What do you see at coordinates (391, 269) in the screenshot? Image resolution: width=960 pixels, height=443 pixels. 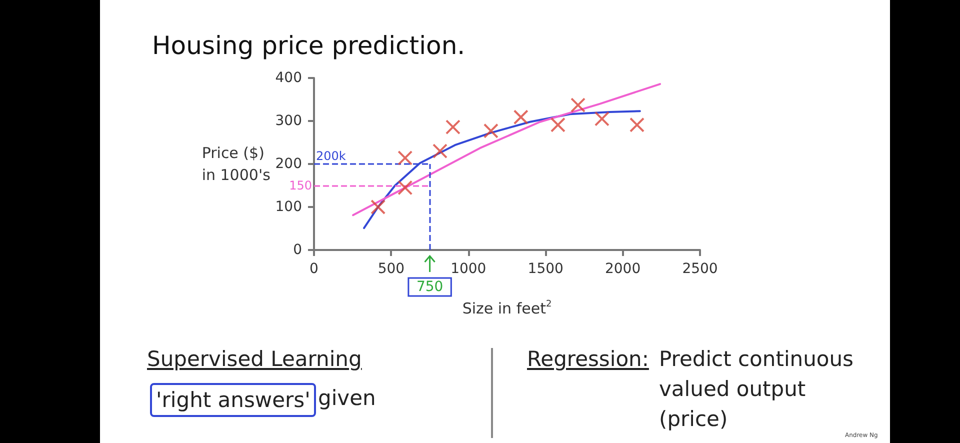 I see `x-tick-label: 500` at bounding box center [391, 269].